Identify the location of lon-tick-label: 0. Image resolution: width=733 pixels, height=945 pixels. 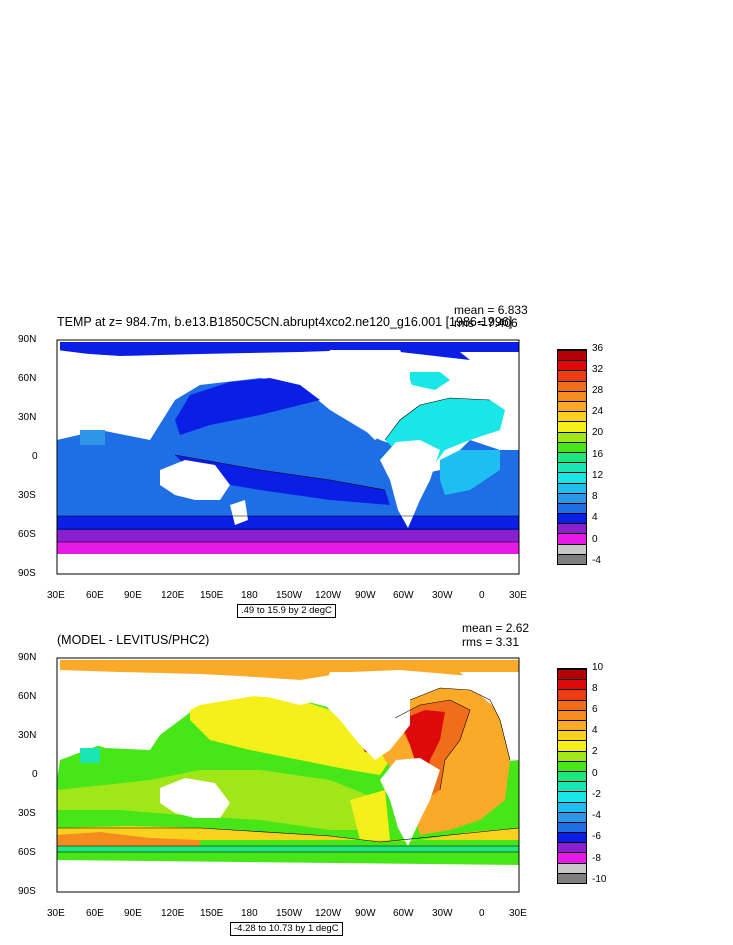
(482, 913).